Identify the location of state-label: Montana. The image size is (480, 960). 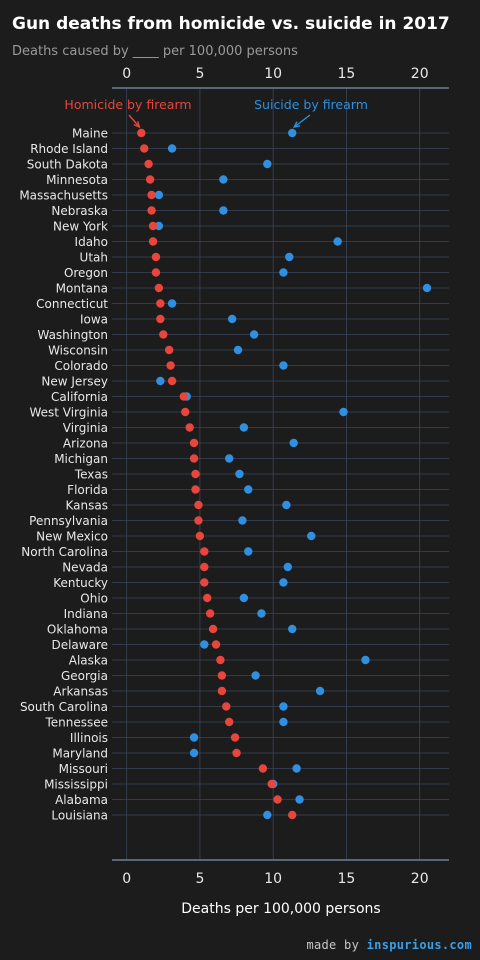
(82, 289).